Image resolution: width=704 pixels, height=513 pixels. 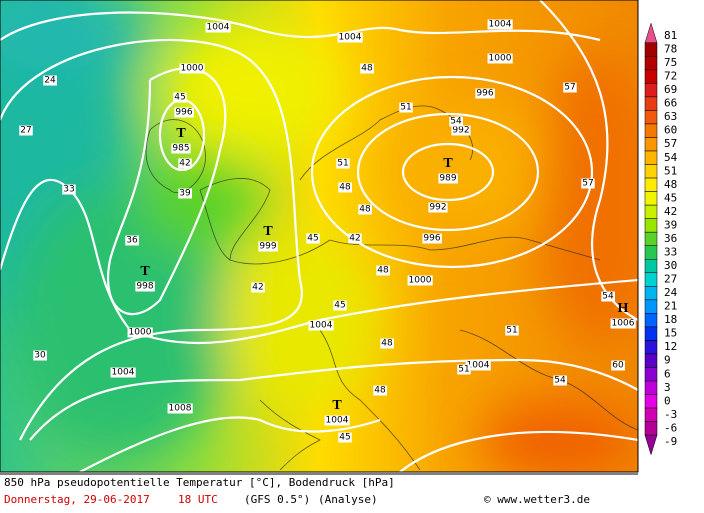 I want to click on colorbar-tick-label: -3, so click(x=670, y=414).